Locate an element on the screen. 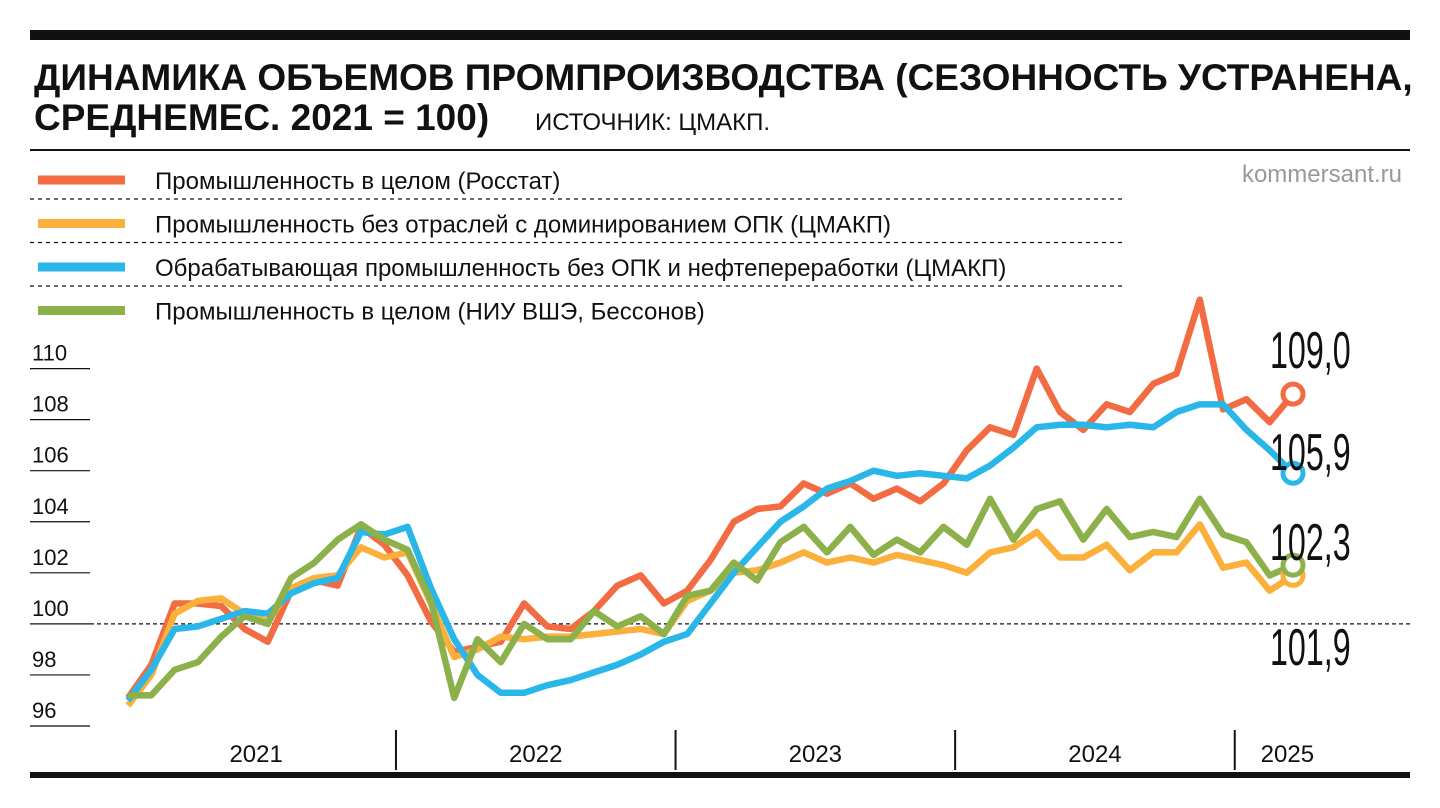 Image resolution: width=1440 pixels, height=808 pixels. y-tick-label: 100 is located at coordinates (50, 608).